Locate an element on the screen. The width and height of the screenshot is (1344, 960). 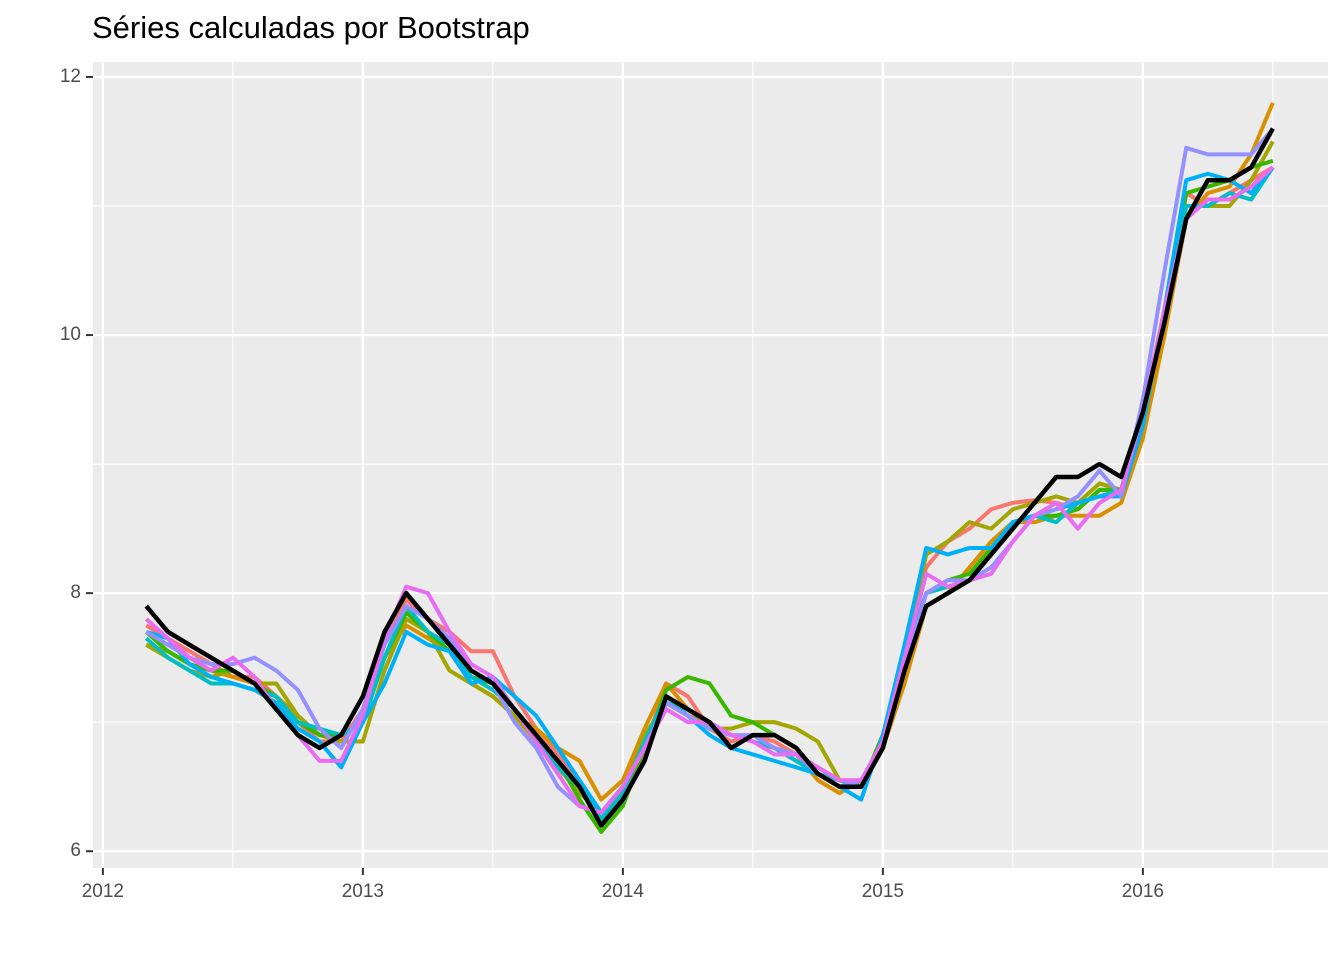
chart-title: Séries calculadas por Bootstrap is located at coordinates (311, 27).